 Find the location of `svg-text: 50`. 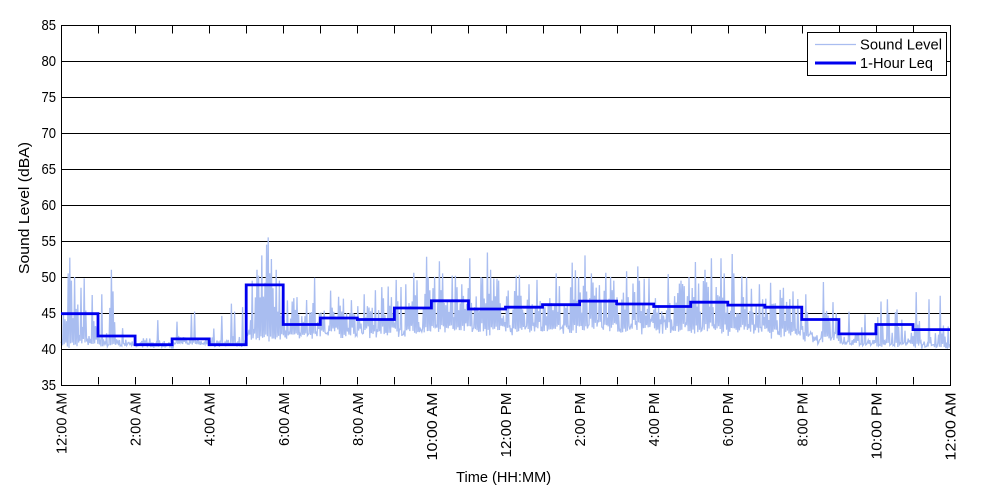

svg-text: 50 is located at coordinates (49, 277).